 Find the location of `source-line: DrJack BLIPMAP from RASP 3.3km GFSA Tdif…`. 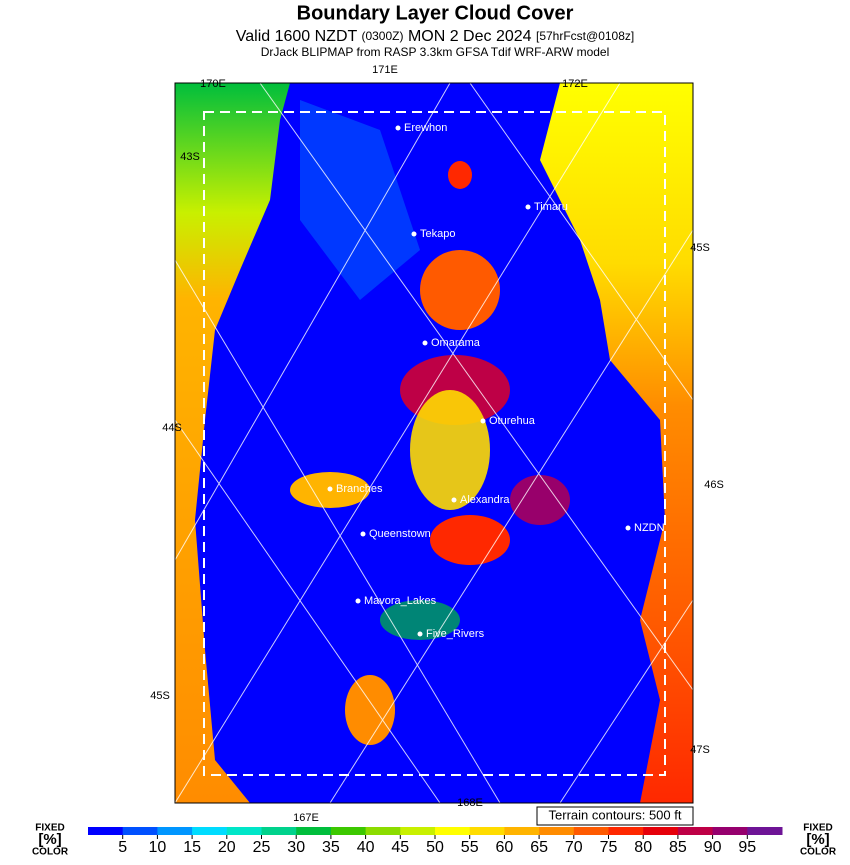

source-line: DrJack BLIPMAP from RASP 3.3km GFSA Tdif… is located at coordinates (435, 52).